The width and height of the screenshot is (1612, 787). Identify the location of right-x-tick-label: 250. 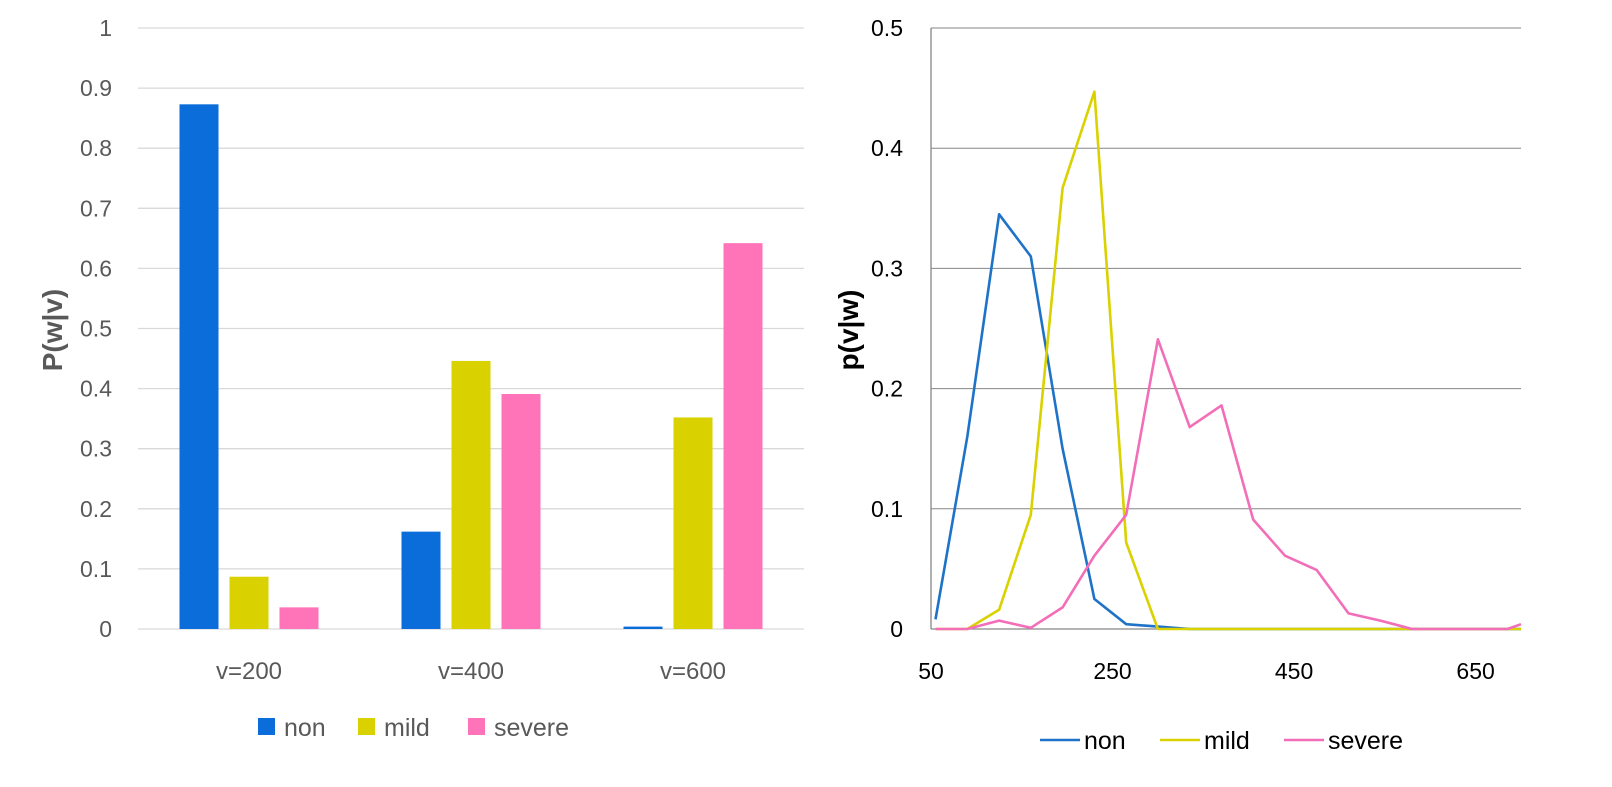
(1112, 671).